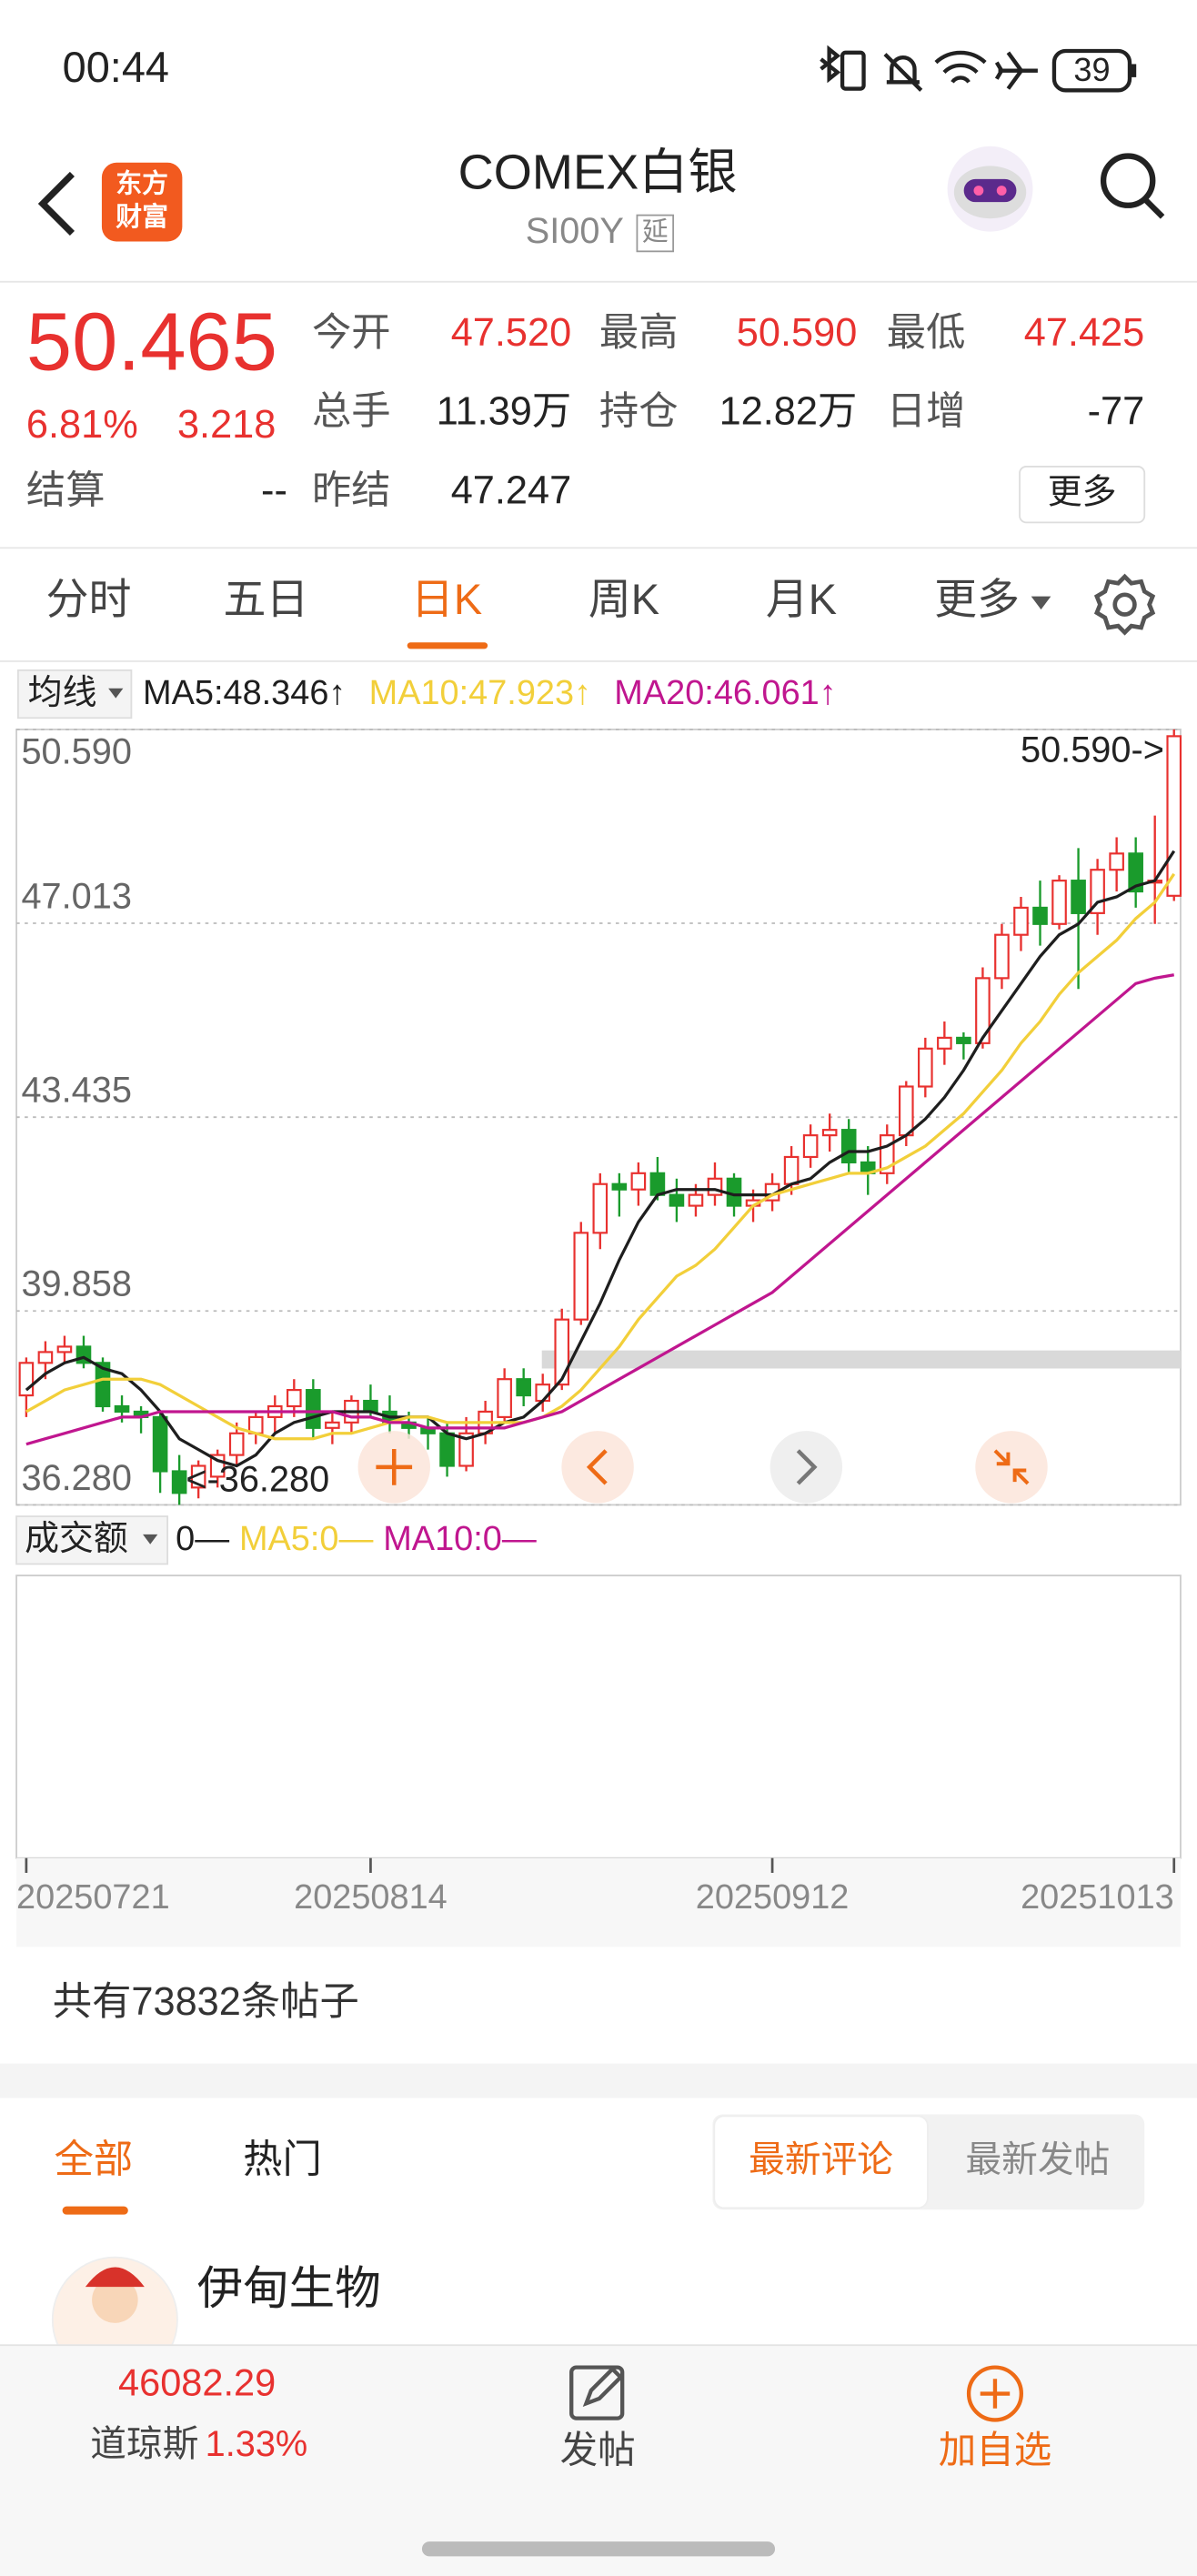  What do you see at coordinates (1128, 180) in the screenshot?
I see `search-lens` at bounding box center [1128, 180].